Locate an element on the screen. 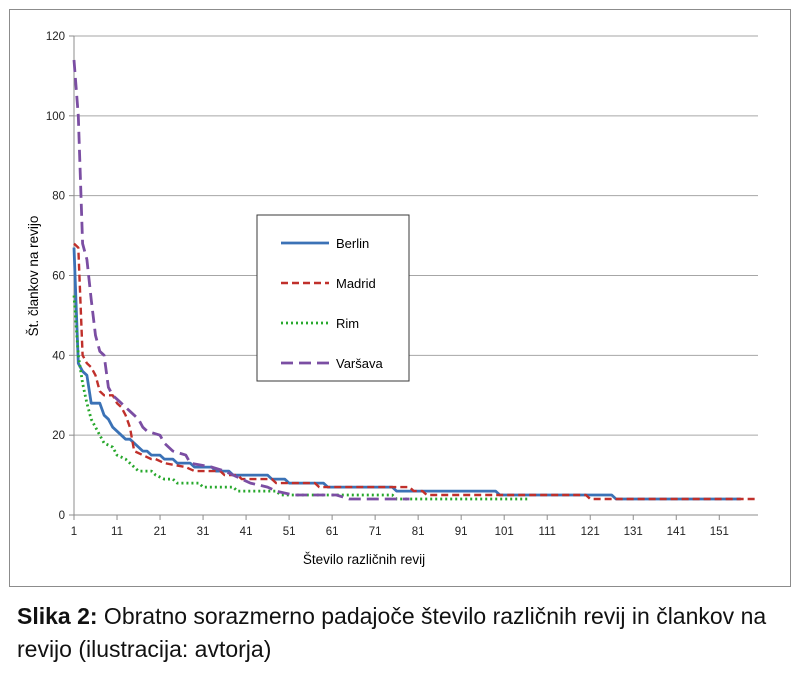 This screenshot has width=800, height=687. y-tick-label: 80 is located at coordinates (58, 197).